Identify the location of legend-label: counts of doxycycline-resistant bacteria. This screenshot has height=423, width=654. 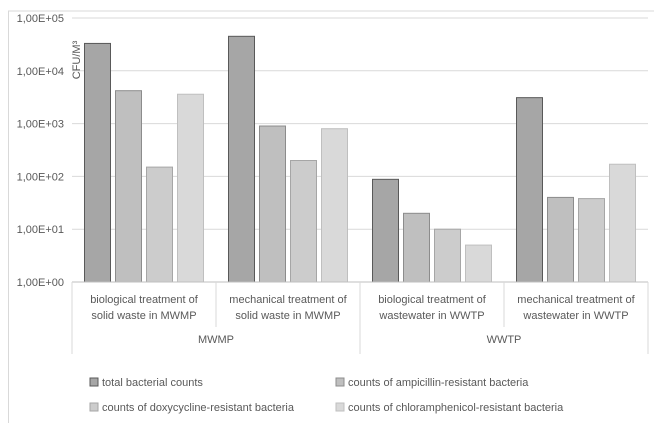
(198, 408).